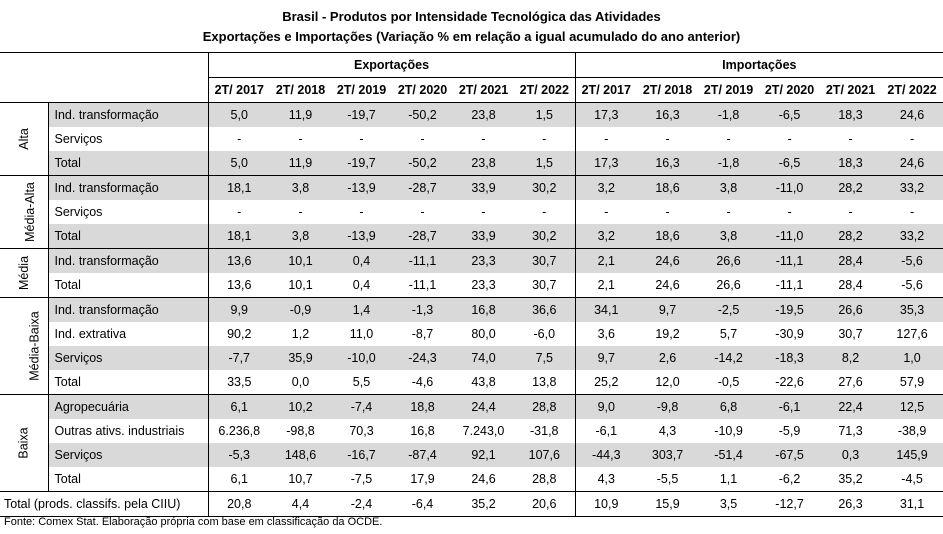  I want to click on value-cell: -98,8, so click(300, 431).